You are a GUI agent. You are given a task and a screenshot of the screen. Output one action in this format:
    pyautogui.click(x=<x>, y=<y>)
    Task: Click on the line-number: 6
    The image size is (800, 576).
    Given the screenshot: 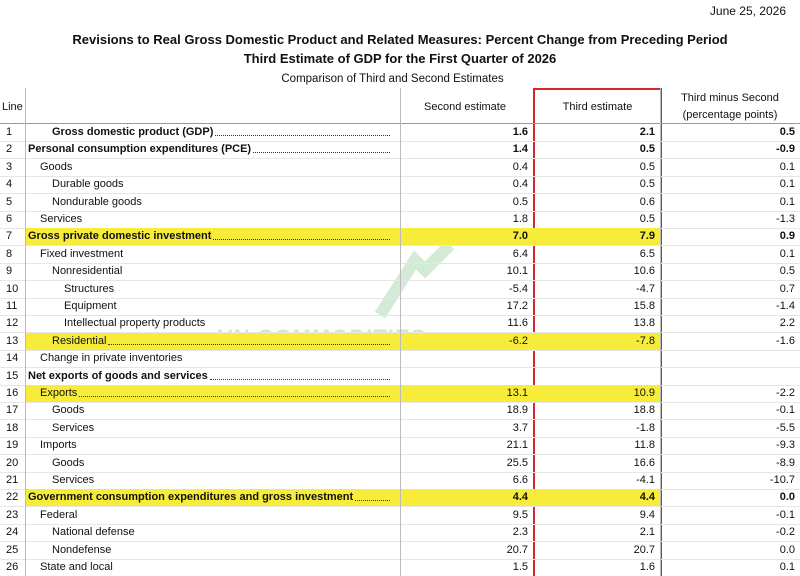 What is the action you would take?
    pyautogui.click(x=9, y=219)
    